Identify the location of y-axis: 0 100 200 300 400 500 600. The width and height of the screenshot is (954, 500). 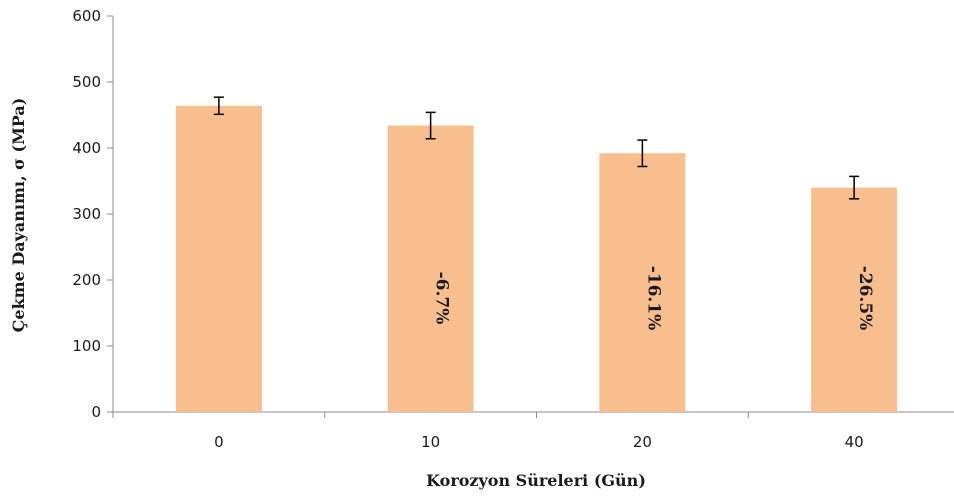
(93, 214).